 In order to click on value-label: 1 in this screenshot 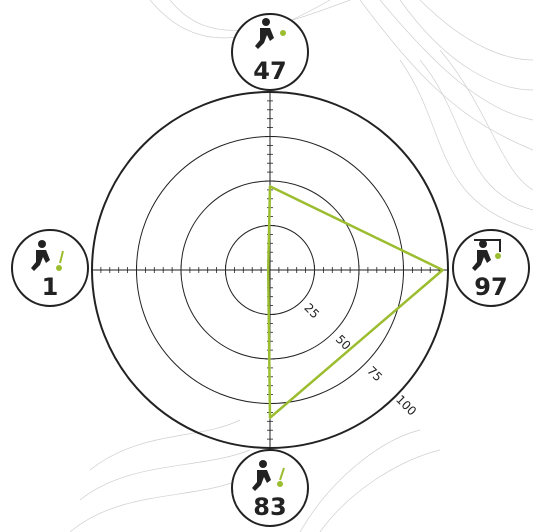, I will do `click(50, 287)`.